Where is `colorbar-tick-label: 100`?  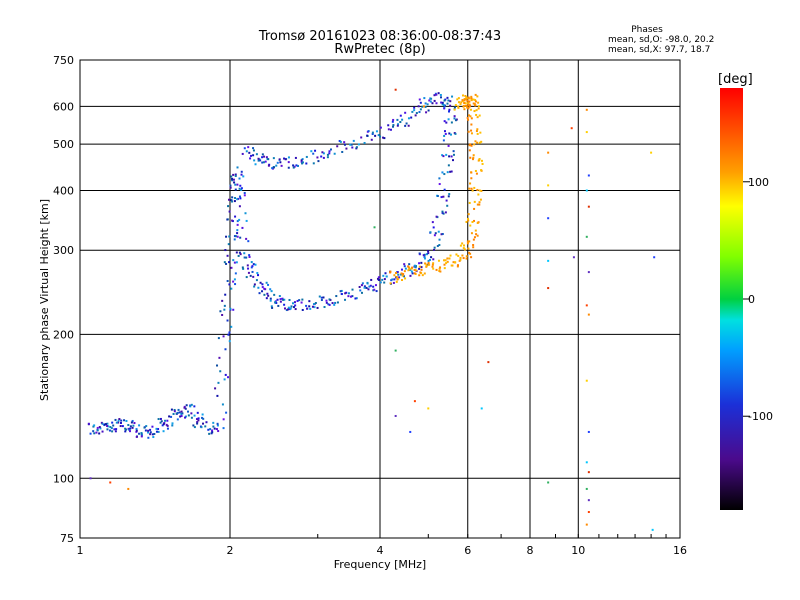
colorbar-tick-label: 100 is located at coordinates (758, 182).